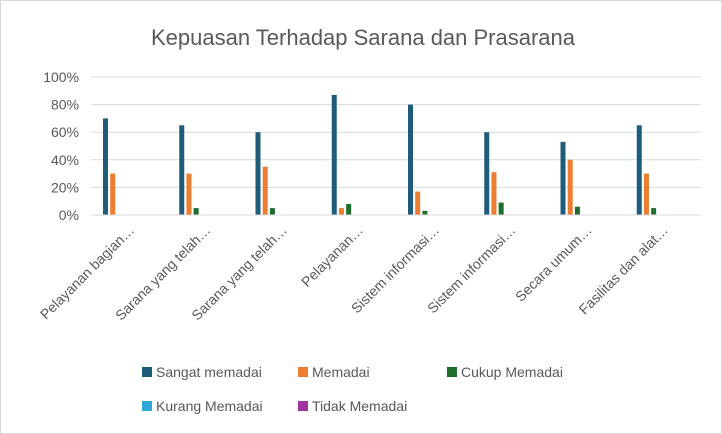 The image size is (722, 434). I want to click on y-tick-label: 60%, so click(65, 132).